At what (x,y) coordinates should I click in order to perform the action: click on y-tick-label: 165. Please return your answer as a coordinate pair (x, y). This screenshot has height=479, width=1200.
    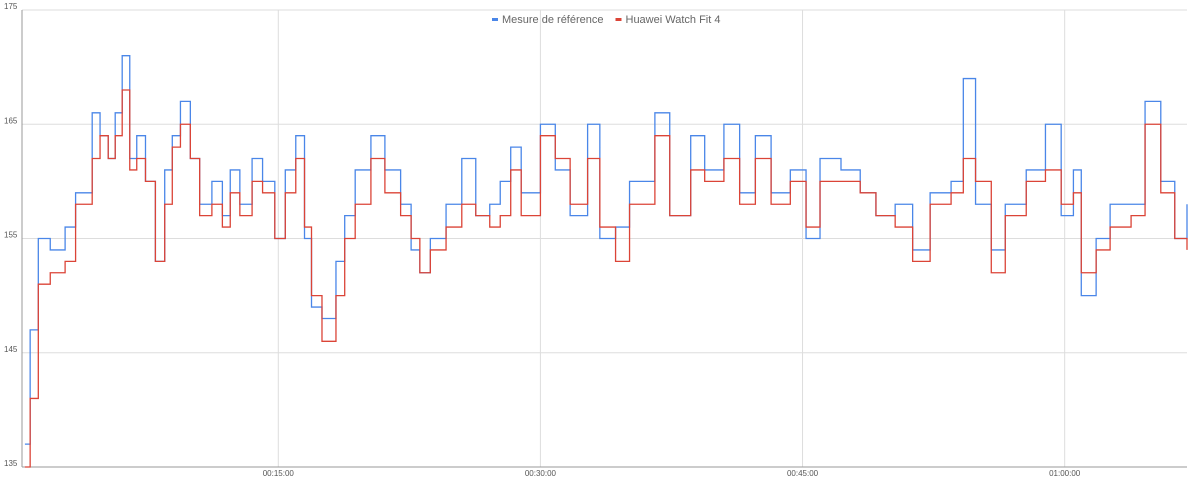
    Looking at the image, I should click on (11, 120).